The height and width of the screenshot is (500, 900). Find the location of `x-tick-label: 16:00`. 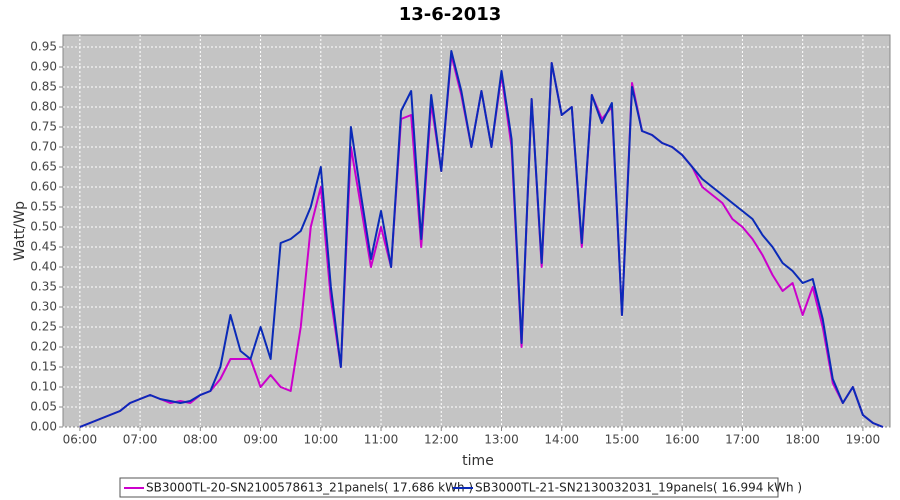

x-tick-label: 16:00 is located at coordinates (682, 440).